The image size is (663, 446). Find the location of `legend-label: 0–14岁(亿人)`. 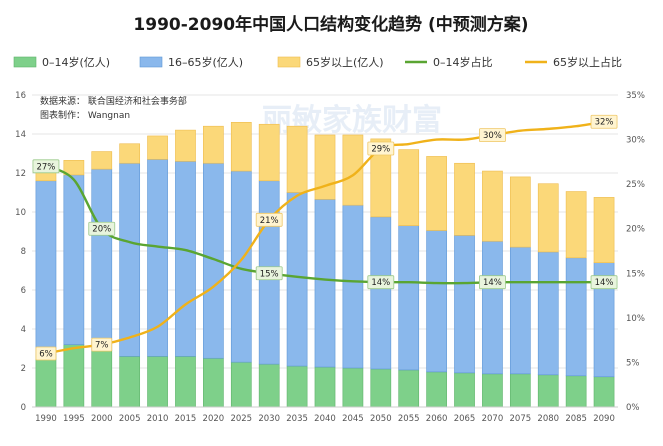

legend-label: 0–14岁(亿人) is located at coordinates (76, 62).